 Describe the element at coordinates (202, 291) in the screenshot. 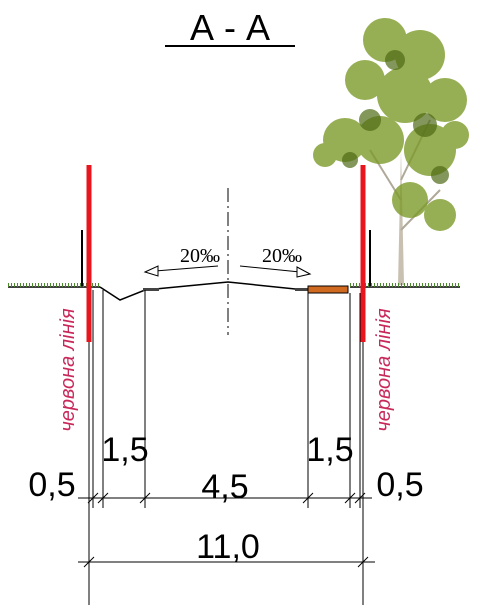

I see `road-profile` at that location.